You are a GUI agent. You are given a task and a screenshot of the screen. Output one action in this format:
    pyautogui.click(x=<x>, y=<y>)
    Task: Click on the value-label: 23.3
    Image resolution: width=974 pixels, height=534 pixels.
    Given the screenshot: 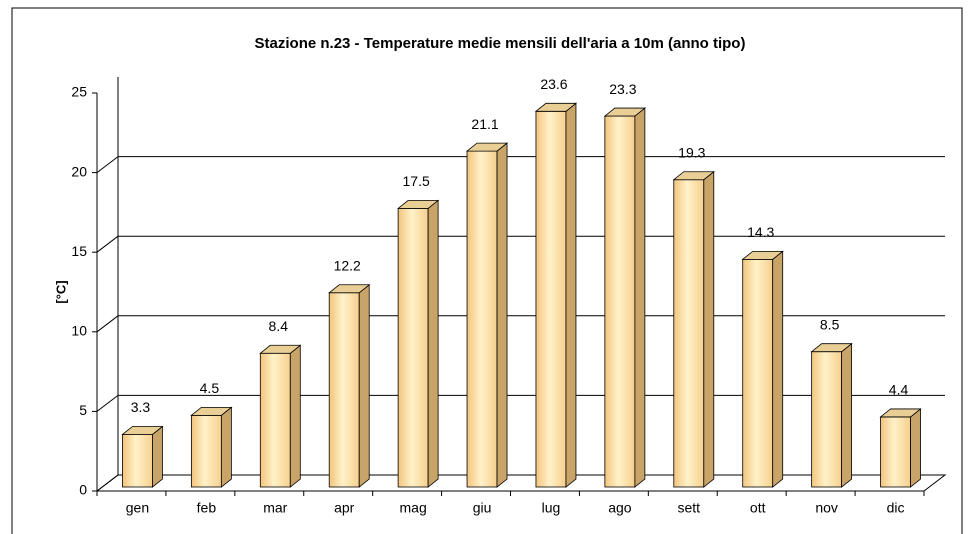 What is the action you would take?
    pyautogui.click(x=622, y=89)
    